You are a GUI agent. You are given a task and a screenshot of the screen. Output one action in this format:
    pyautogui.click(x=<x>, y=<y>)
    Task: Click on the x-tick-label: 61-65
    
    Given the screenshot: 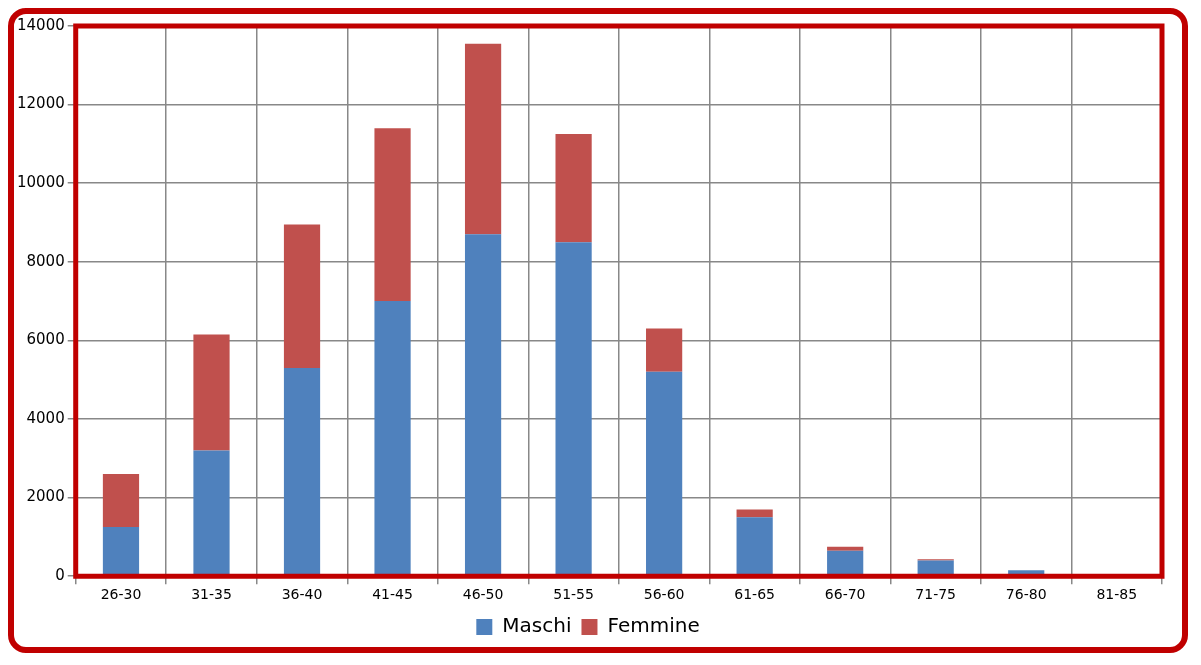 What is the action you would take?
    pyautogui.click(x=754, y=594)
    